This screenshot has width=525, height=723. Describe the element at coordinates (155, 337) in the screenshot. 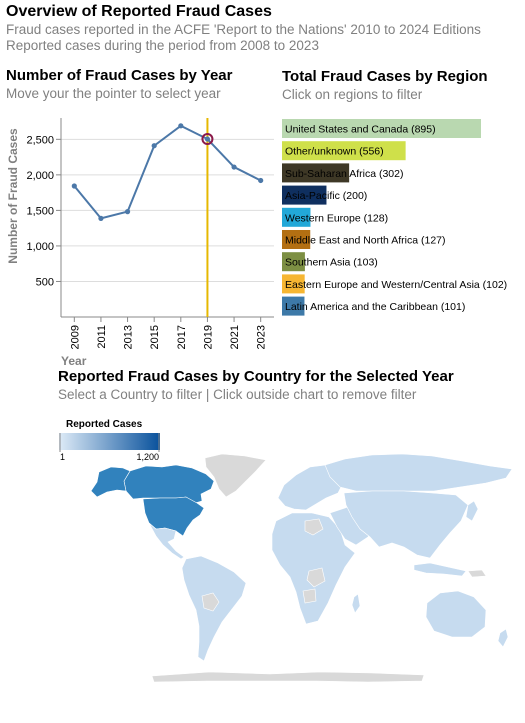

I see `x-tick-label: 2015` at that location.